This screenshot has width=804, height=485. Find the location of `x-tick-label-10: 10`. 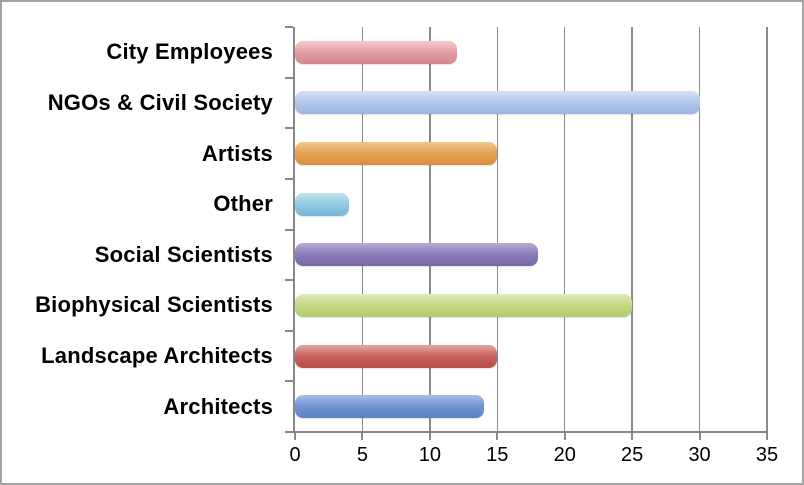

x-tick-label-10: 10 is located at coordinates (429, 455).